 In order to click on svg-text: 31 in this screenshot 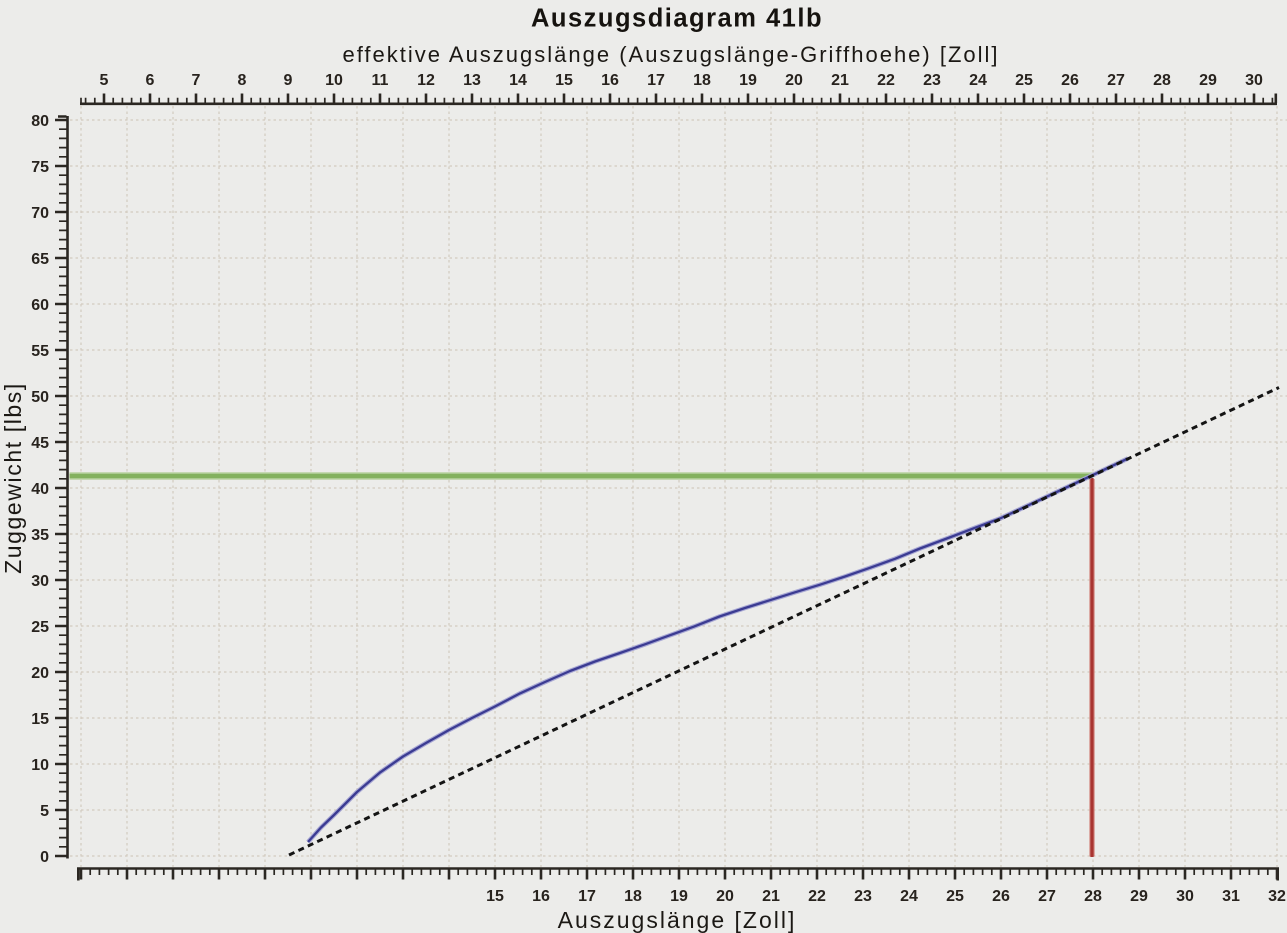, I will do `click(1231, 896)`.